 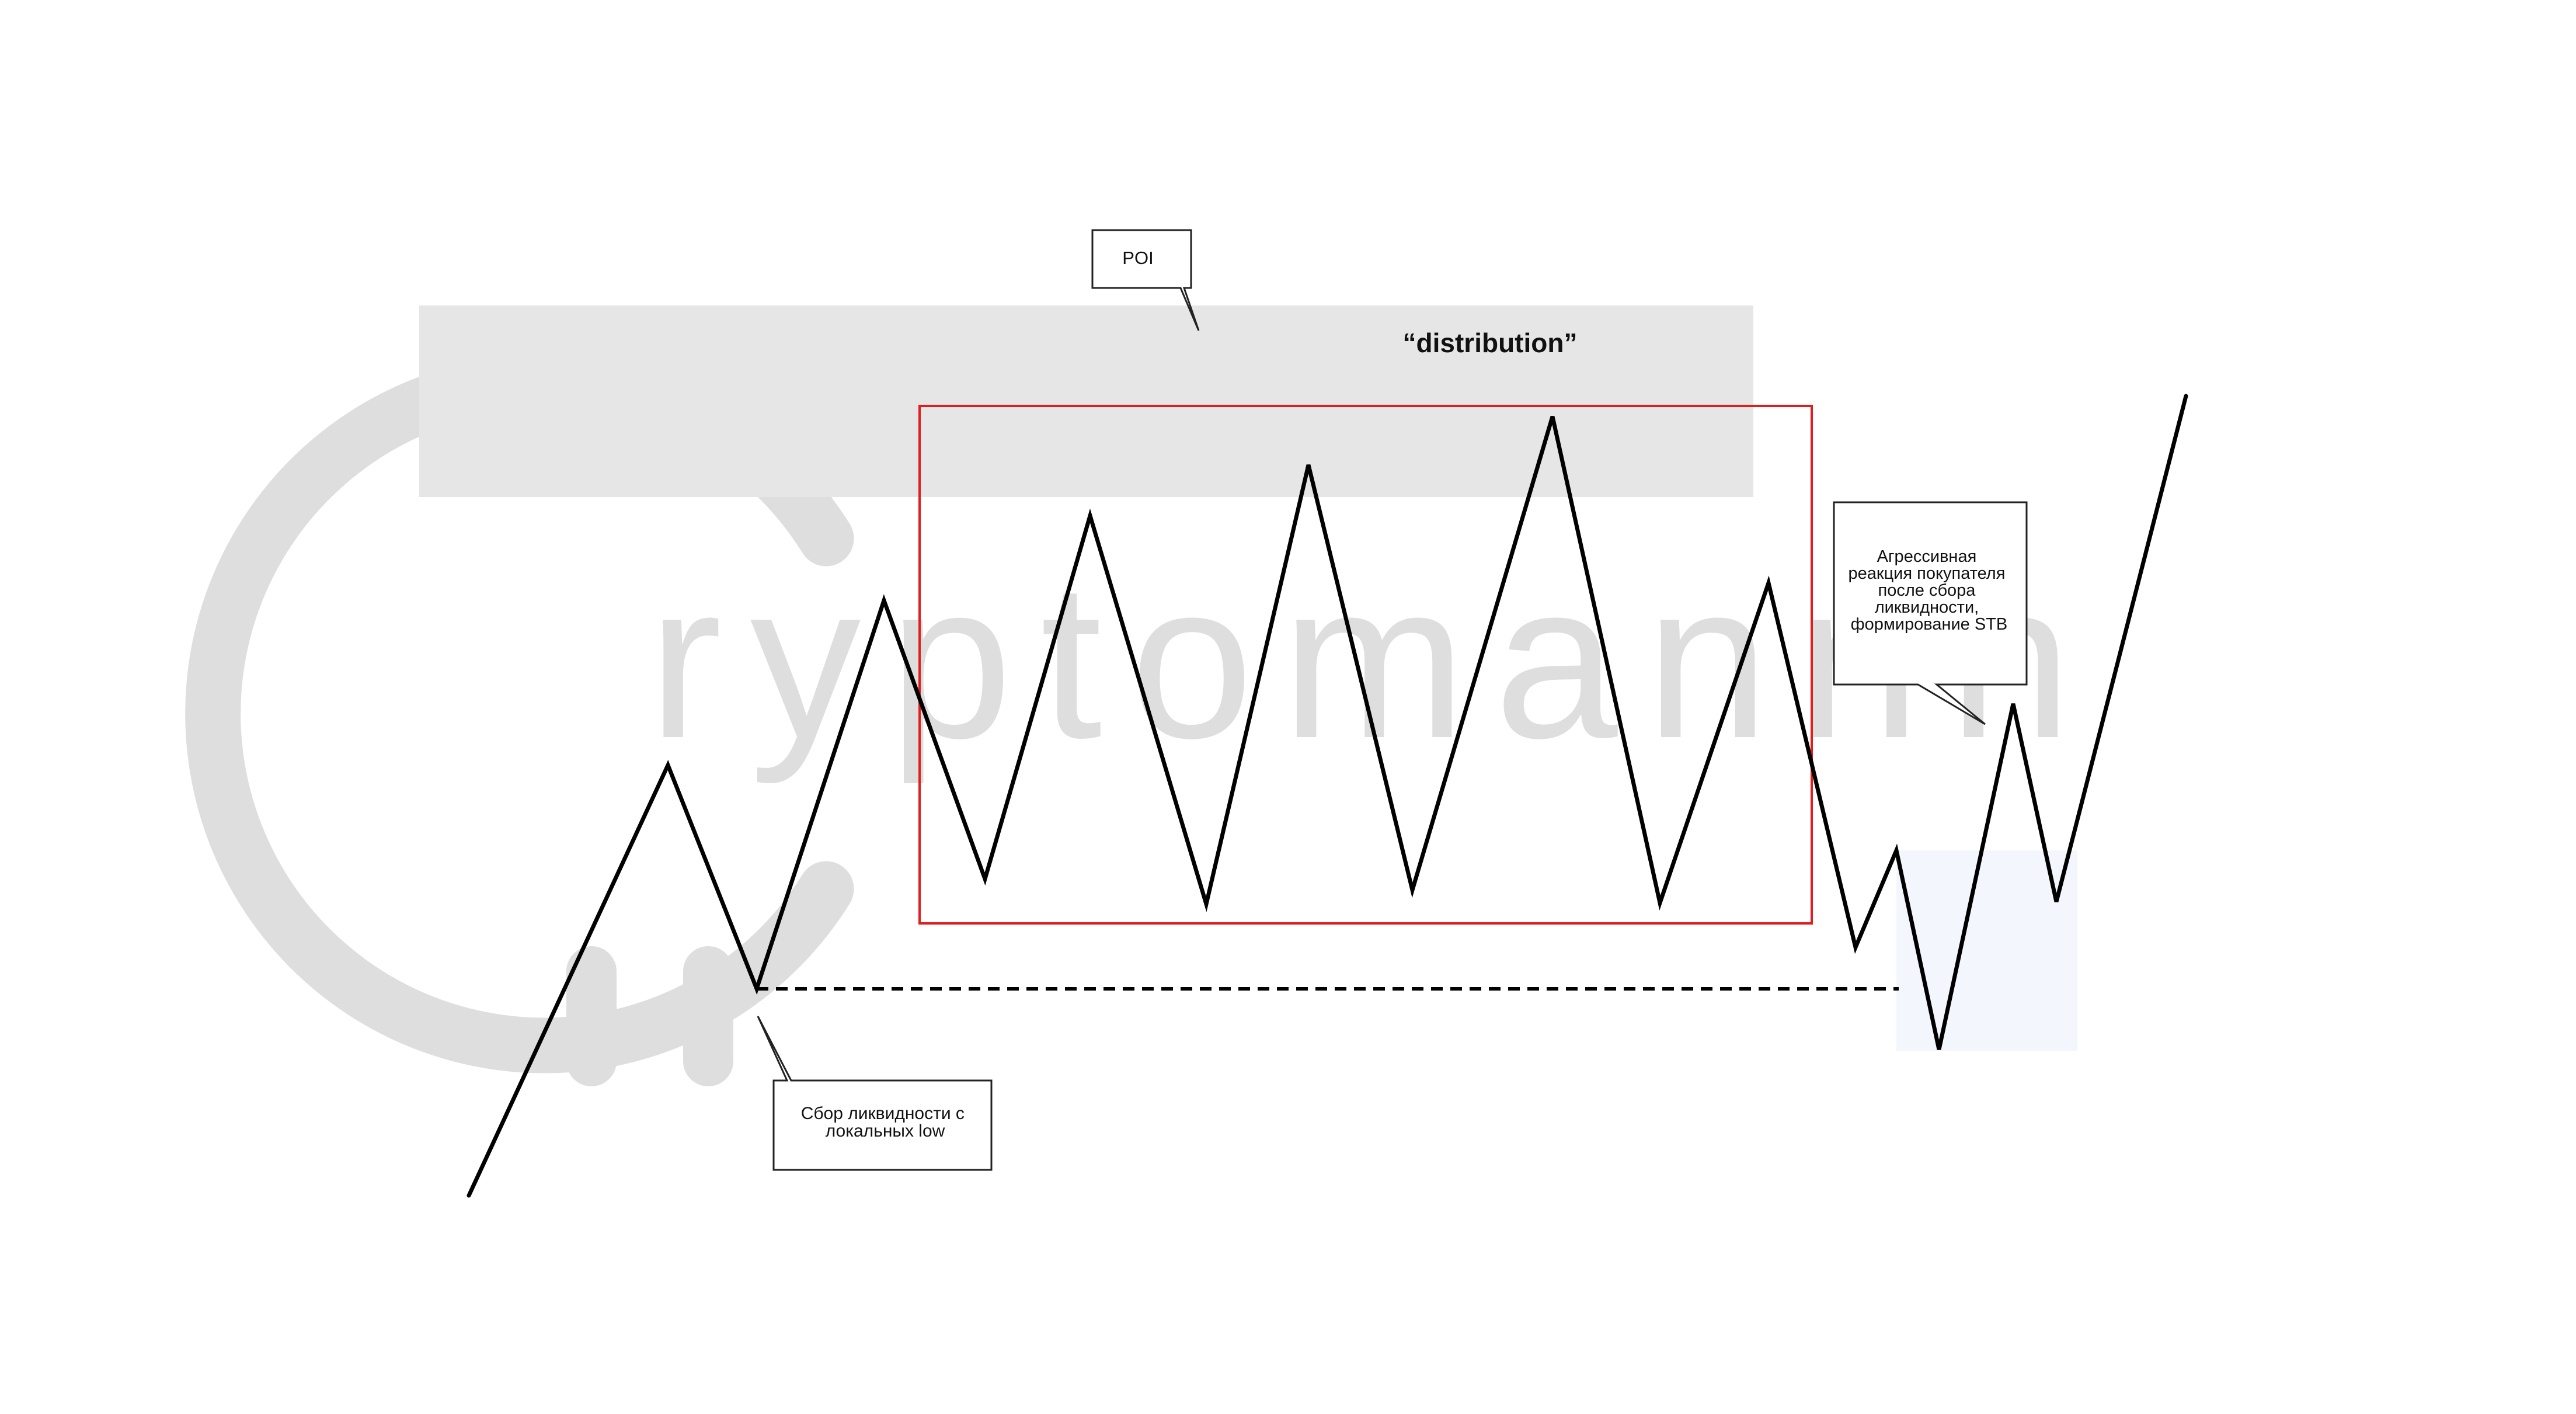 I want to click on liquidity-callout: Сбор ликвидности с локальных low, so click(x=875, y=1093).